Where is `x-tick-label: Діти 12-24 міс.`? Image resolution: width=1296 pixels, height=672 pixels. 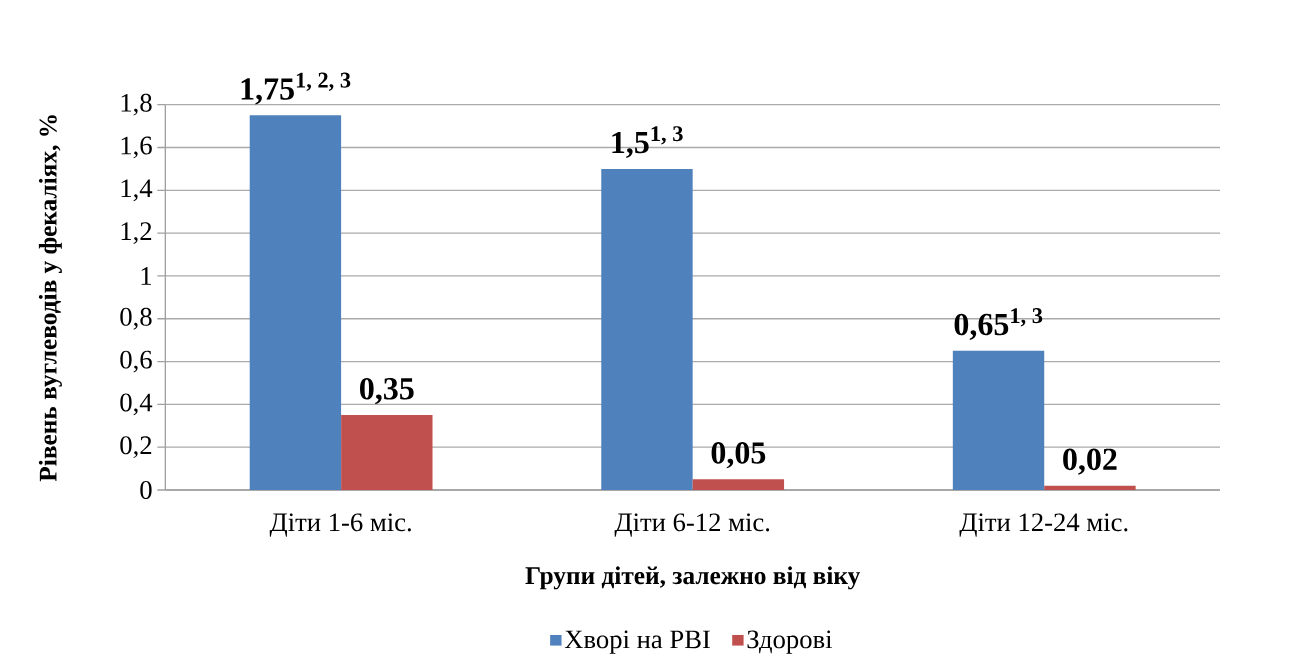
x-tick-label: Діти 12-24 міс. is located at coordinates (1043, 525).